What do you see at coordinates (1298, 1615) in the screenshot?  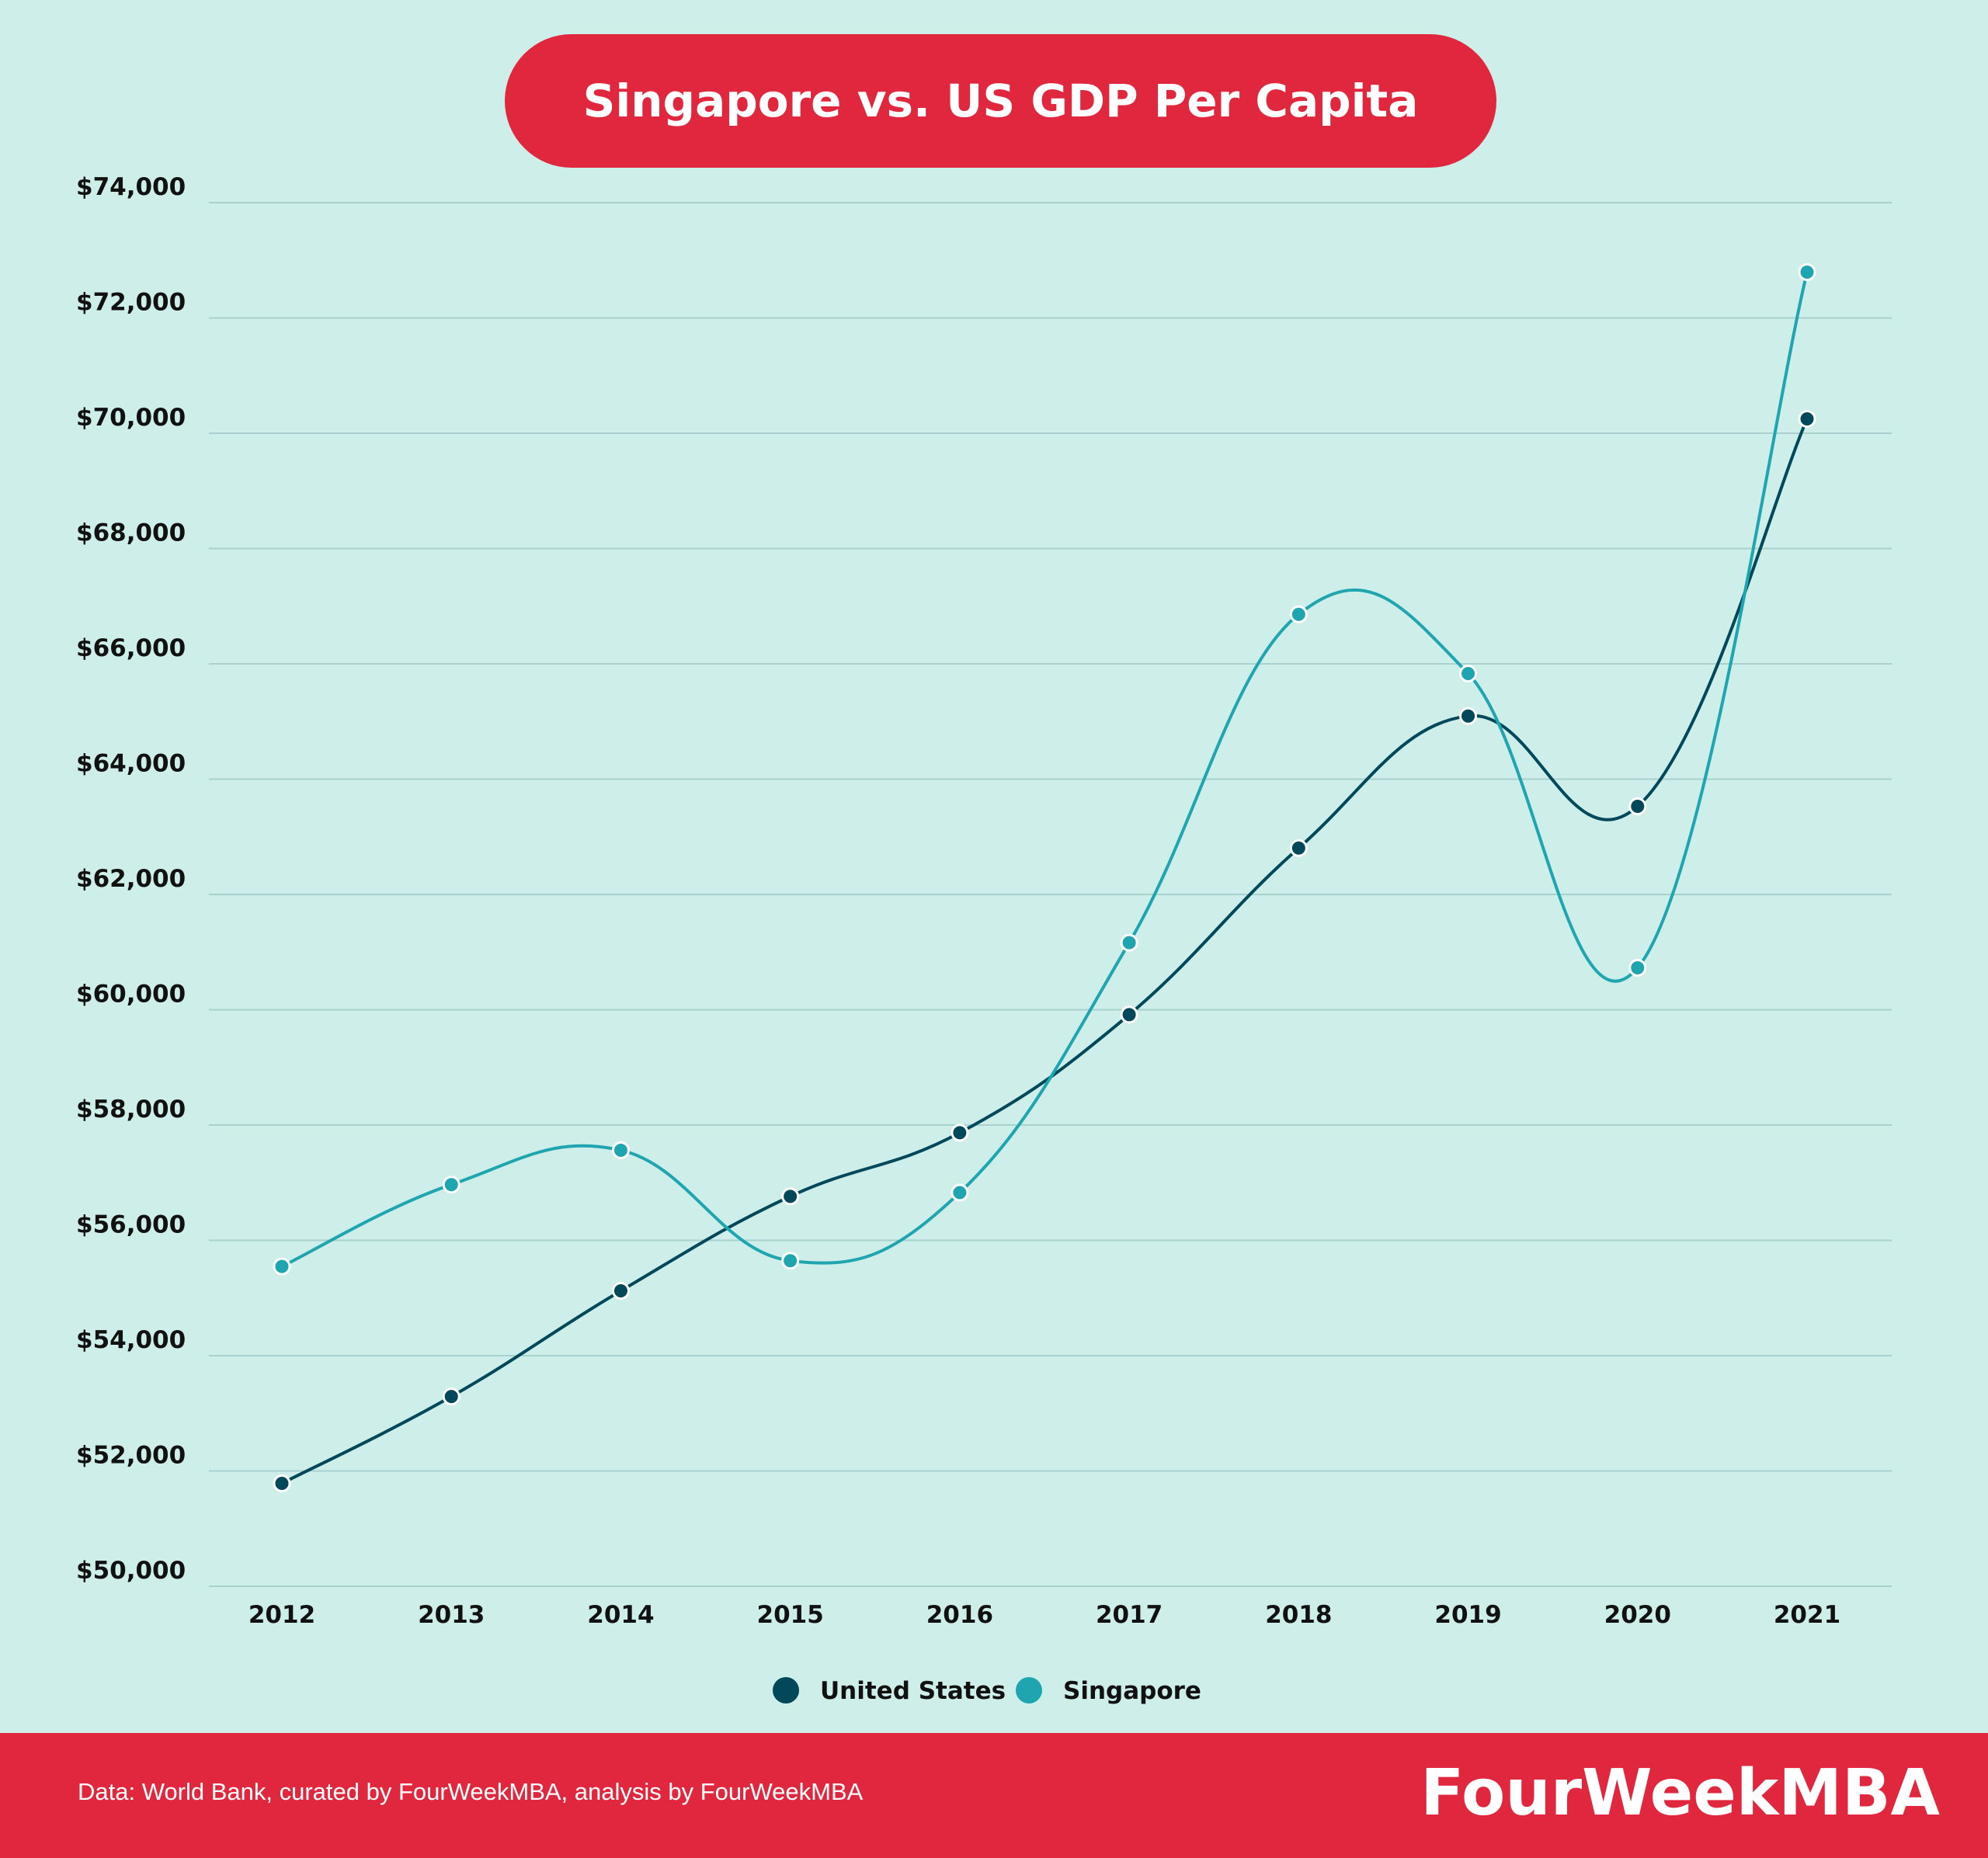 I see `x-tick-label: 2018` at bounding box center [1298, 1615].